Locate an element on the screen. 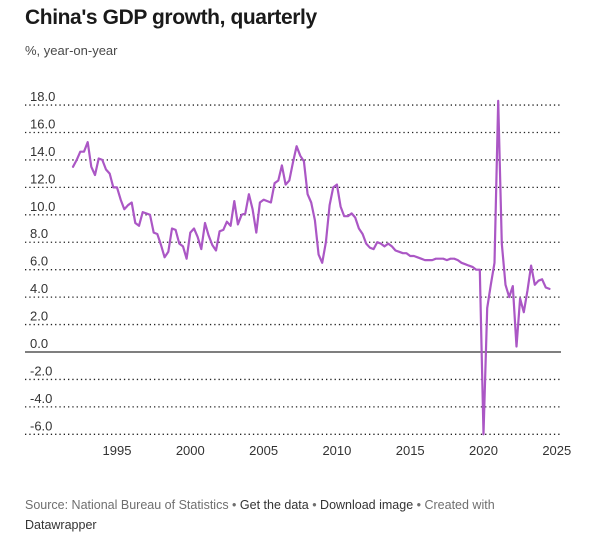 The height and width of the screenshot is (537, 612). get-the-data-link: Get the data is located at coordinates (274, 505).